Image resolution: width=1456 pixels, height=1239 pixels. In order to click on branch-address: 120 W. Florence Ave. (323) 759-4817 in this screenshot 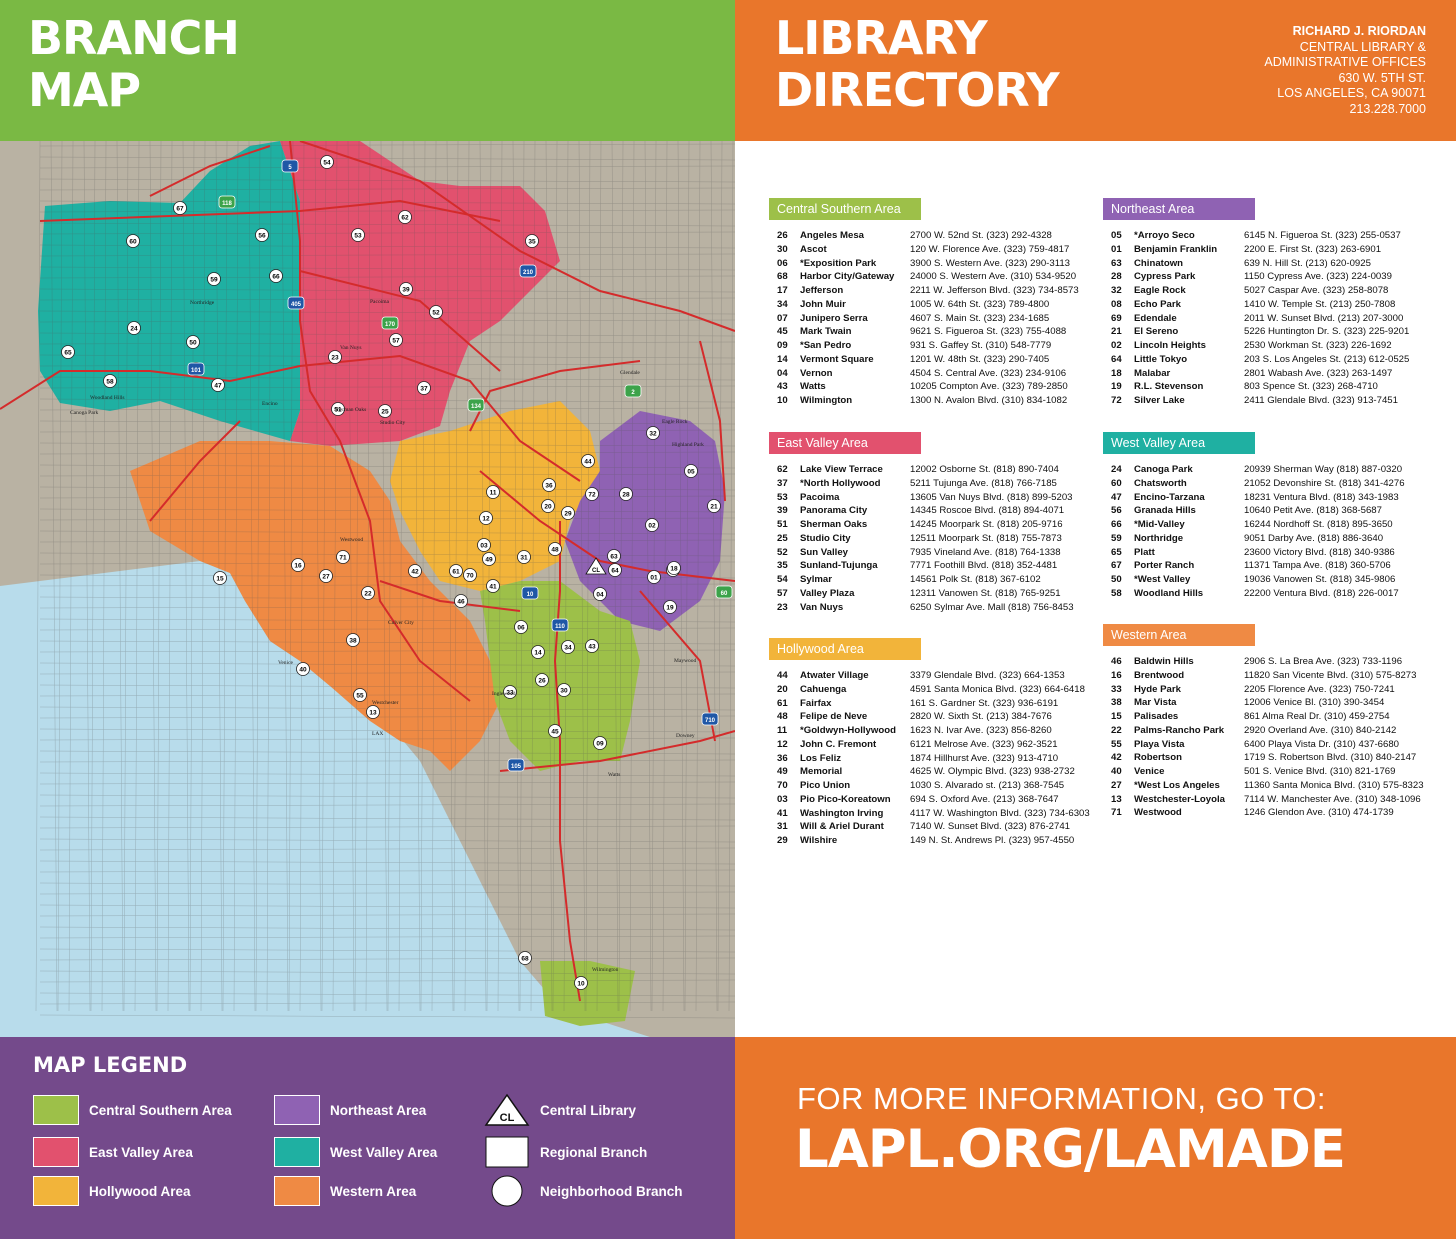, I will do `click(990, 249)`.